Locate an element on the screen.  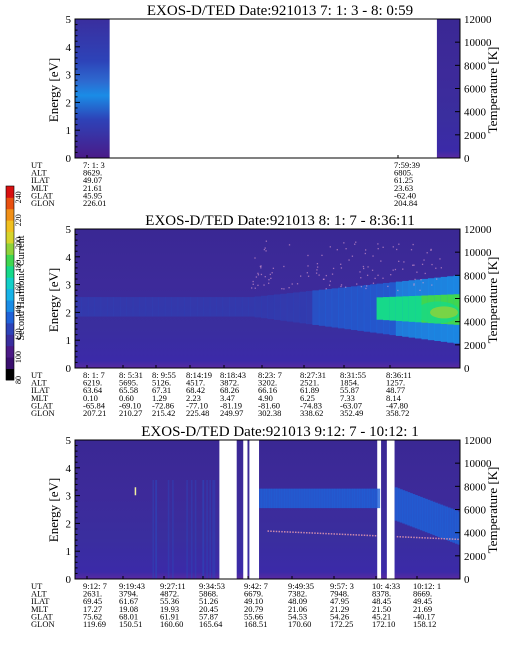
y2-tick-label: 6000 is located at coordinates (475, 90).